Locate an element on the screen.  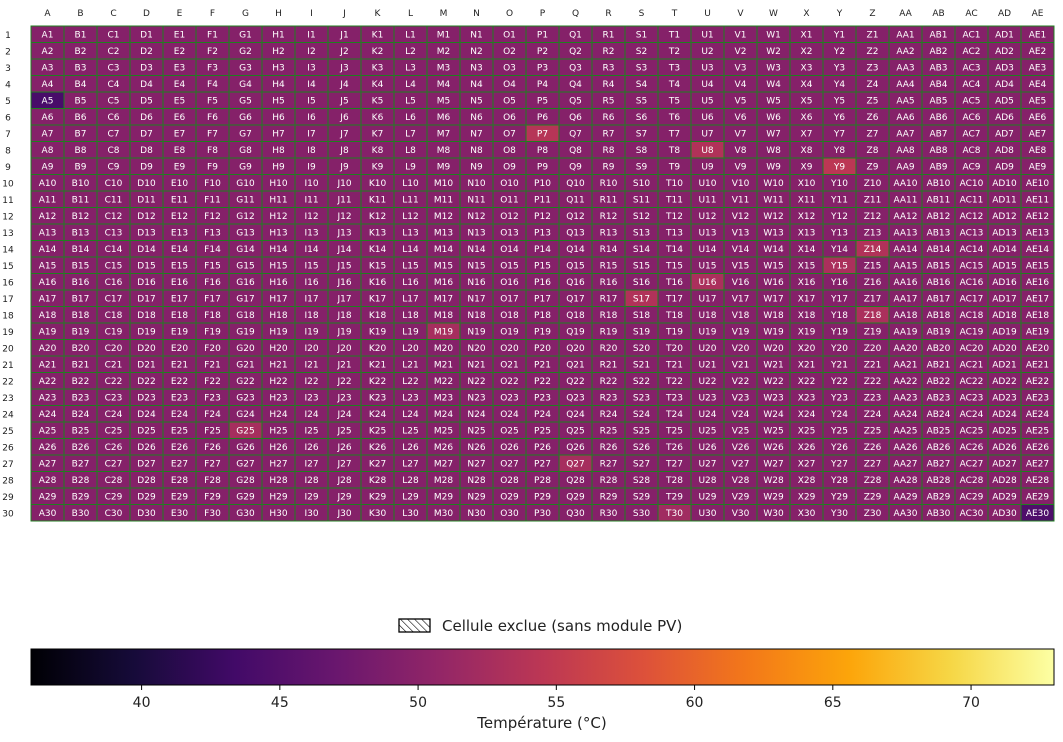
cell-label: O11 is located at coordinates (509, 201).